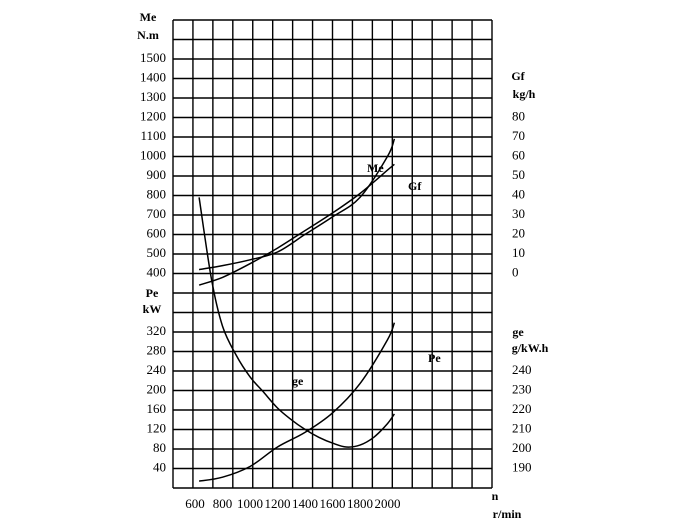  Describe the element at coordinates (518, 116) in the screenshot. I see `gf-tick-label: 80` at that location.